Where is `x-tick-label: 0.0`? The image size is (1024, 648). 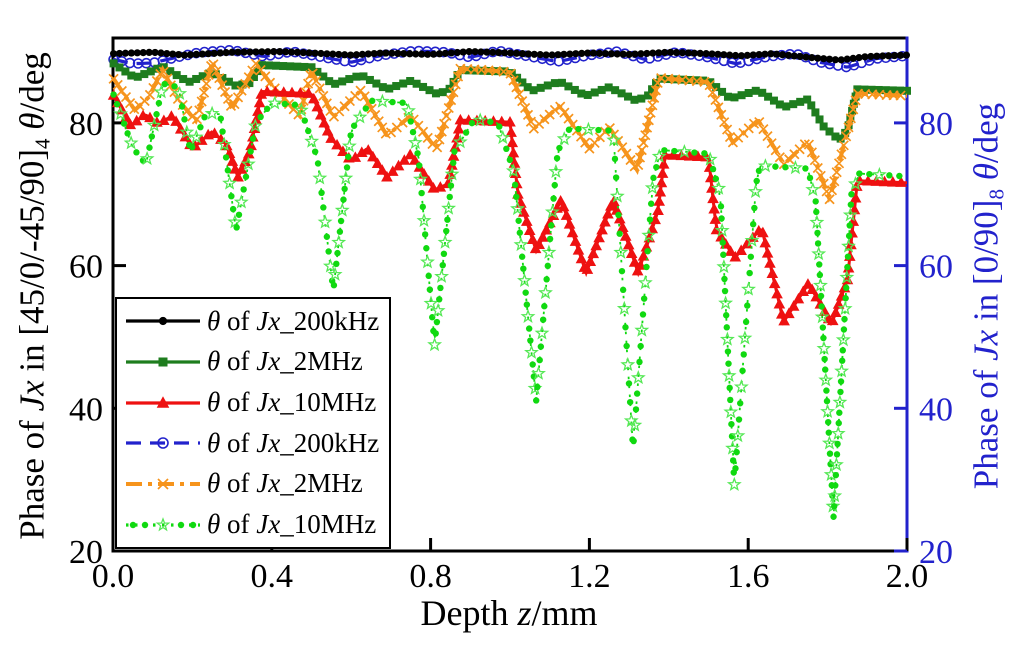
x-tick-label: 0.0 is located at coordinates (113, 576).